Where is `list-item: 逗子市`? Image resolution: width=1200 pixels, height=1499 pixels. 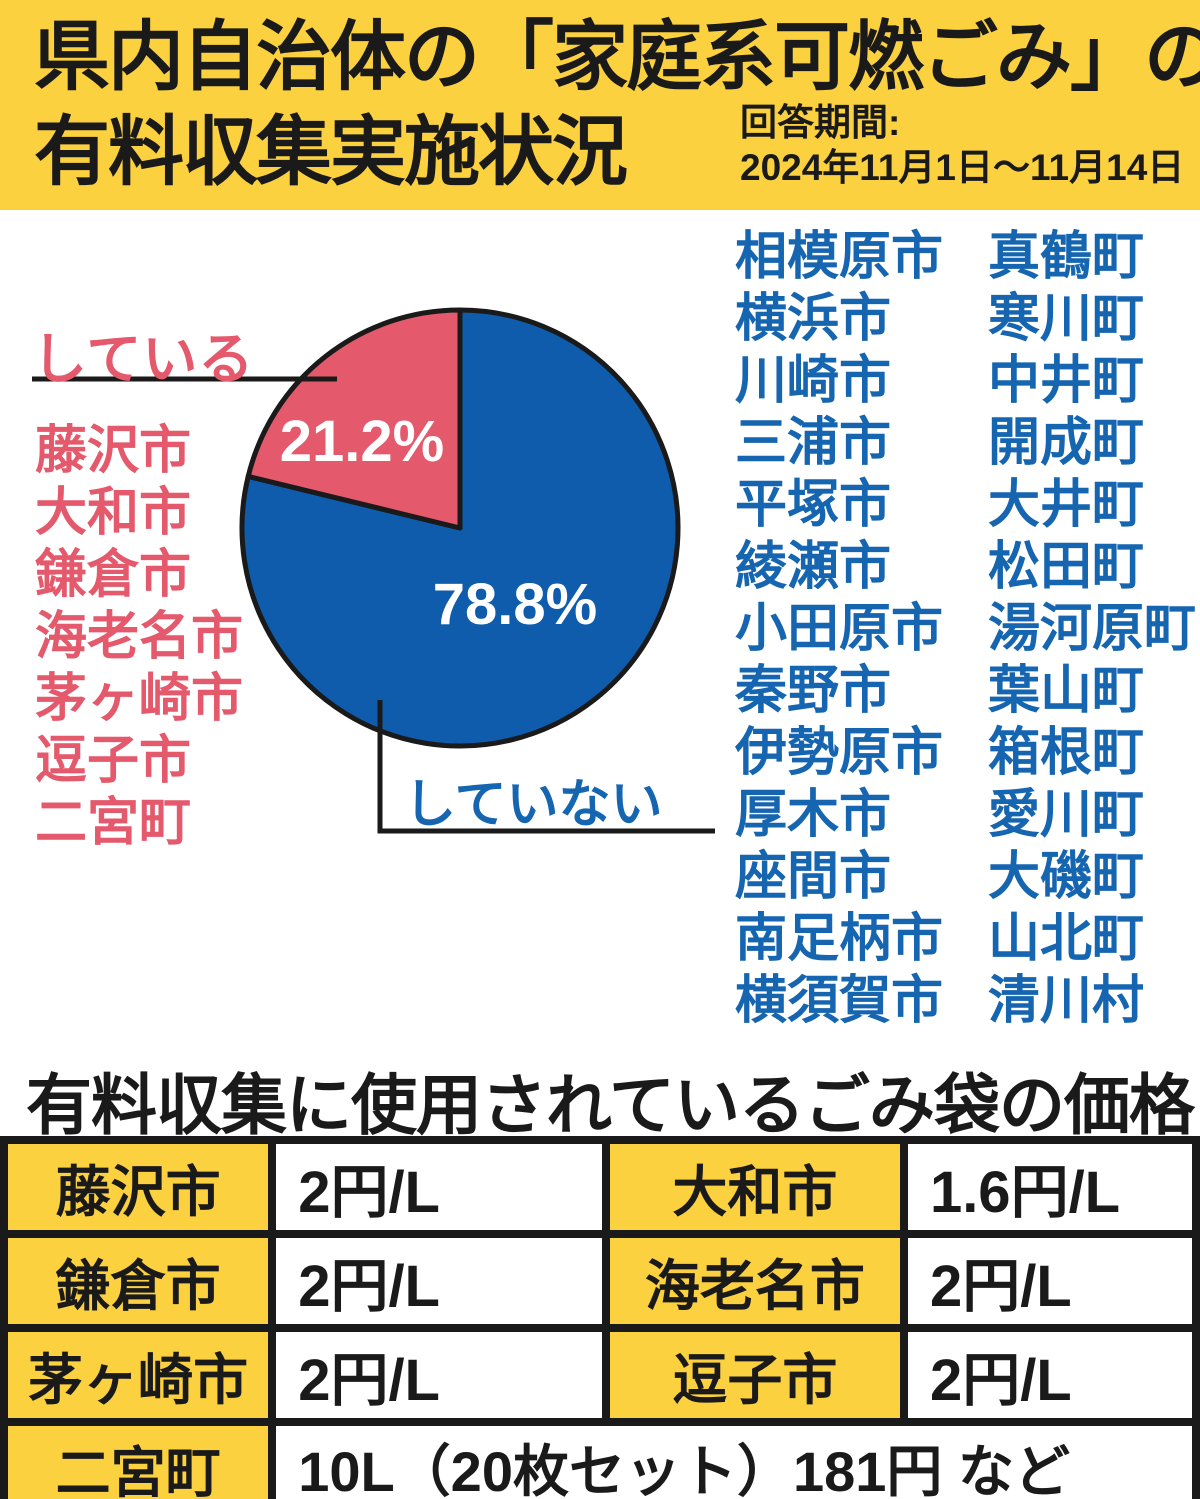 list-item: 逗子市 is located at coordinates (113, 761).